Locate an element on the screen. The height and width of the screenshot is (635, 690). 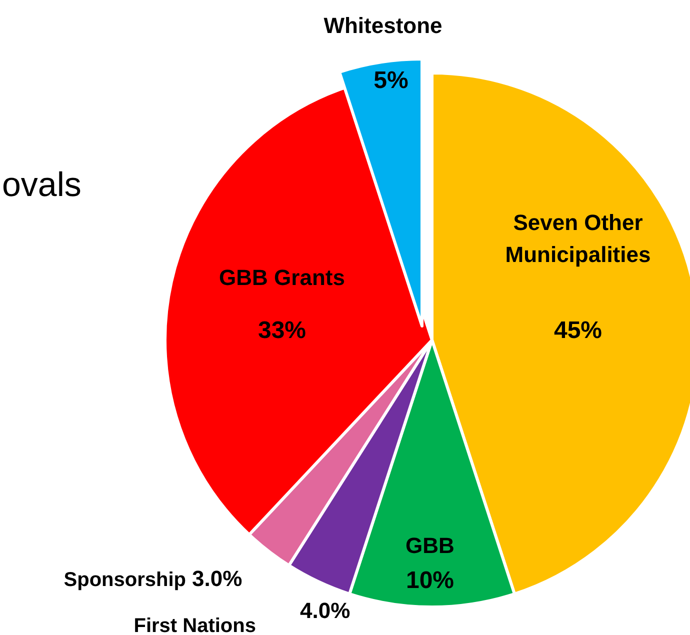
data-label: 3.0% is located at coordinates (217, 578).